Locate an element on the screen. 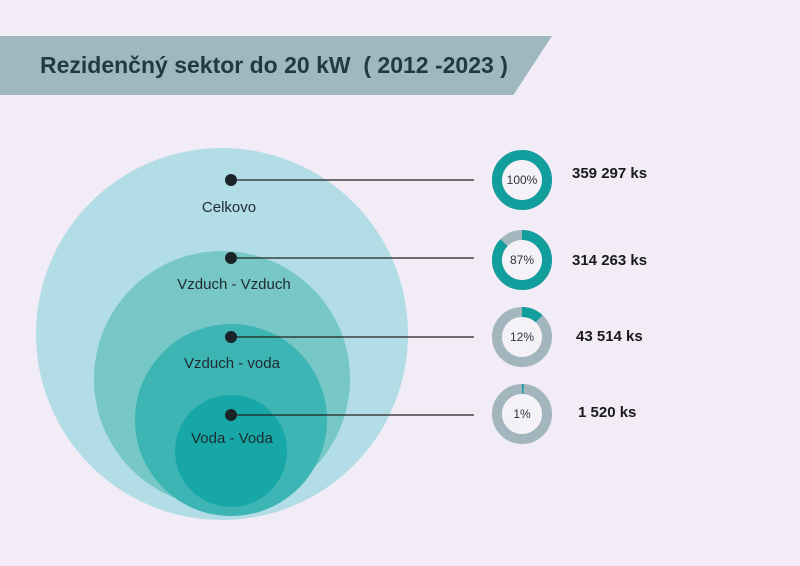 This screenshot has width=800, height=566. percent-label-2: 87% is located at coordinates (522, 260).